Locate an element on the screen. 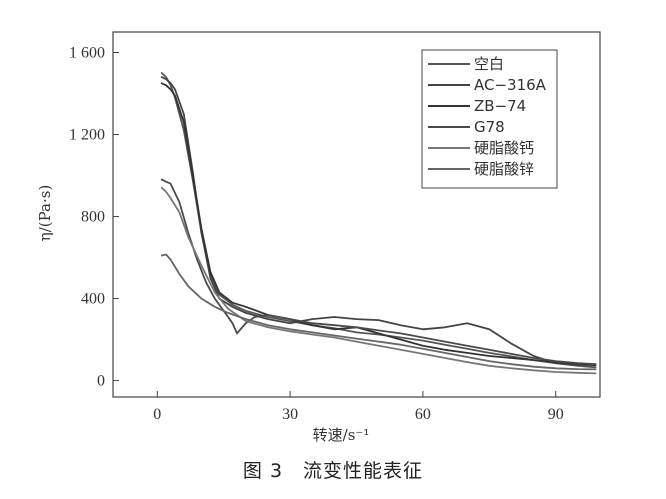 The image size is (666, 499). y-tick-label: 800 is located at coordinates (93, 217).